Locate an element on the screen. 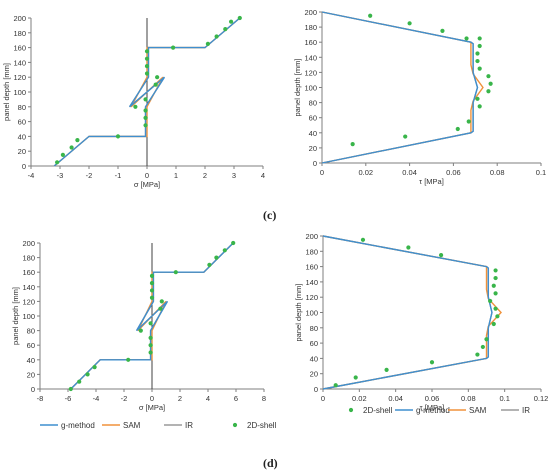 The height and width of the screenshot is (475, 550). panel-label-c: (c) is located at coordinates (270, 215).